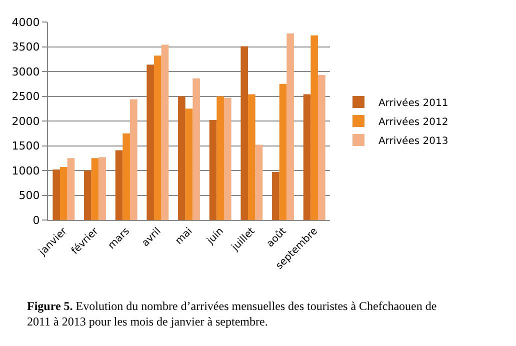 This screenshot has height=346, width=516. I want to click on legend-label: Arrivées 2013, so click(413, 141).